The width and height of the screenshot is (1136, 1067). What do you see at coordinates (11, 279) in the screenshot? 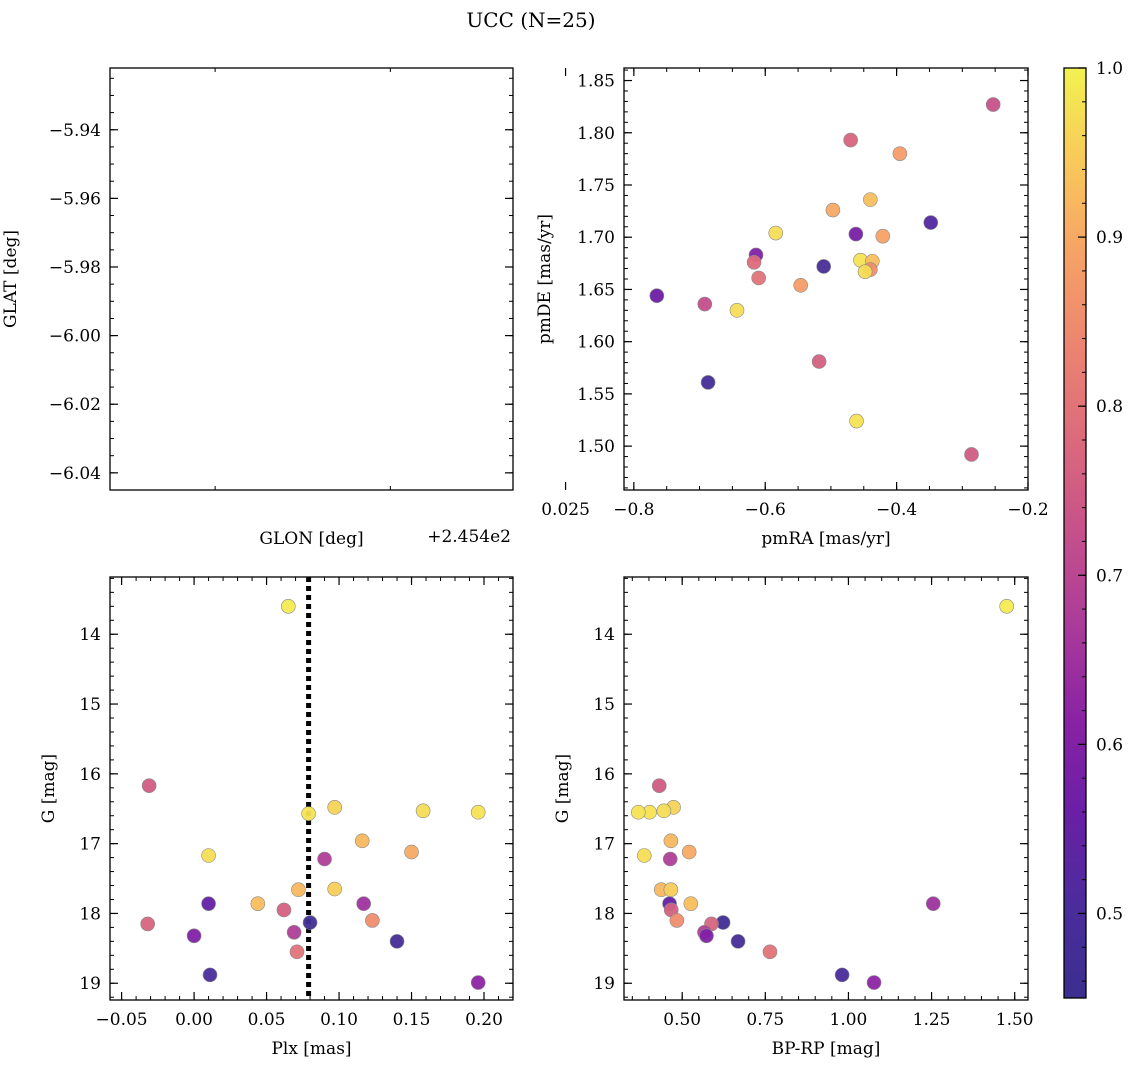
I see `y-axis-label: GLAT [deg]` at bounding box center [11, 279].